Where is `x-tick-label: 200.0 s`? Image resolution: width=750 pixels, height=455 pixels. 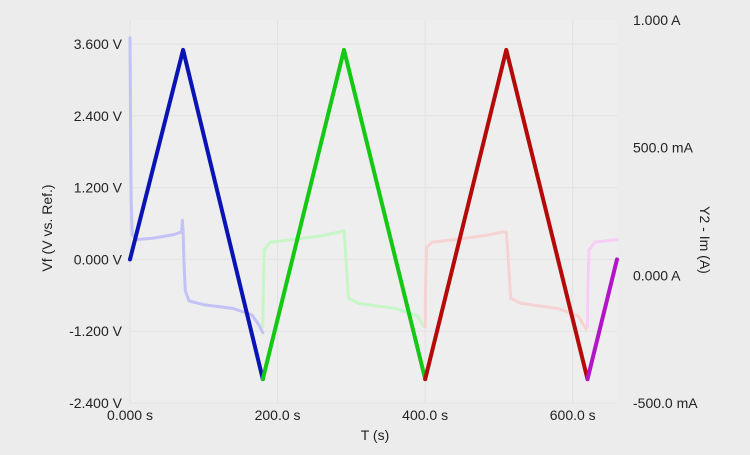
x-tick-label: 200.0 s is located at coordinates (278, 415).